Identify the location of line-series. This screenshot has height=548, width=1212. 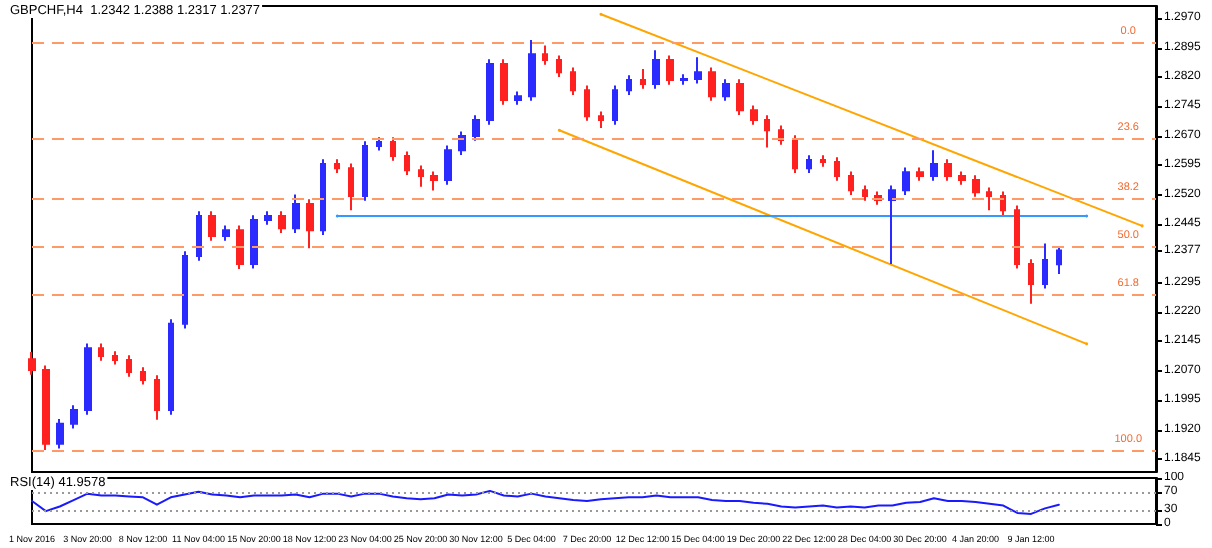
(545, 502).